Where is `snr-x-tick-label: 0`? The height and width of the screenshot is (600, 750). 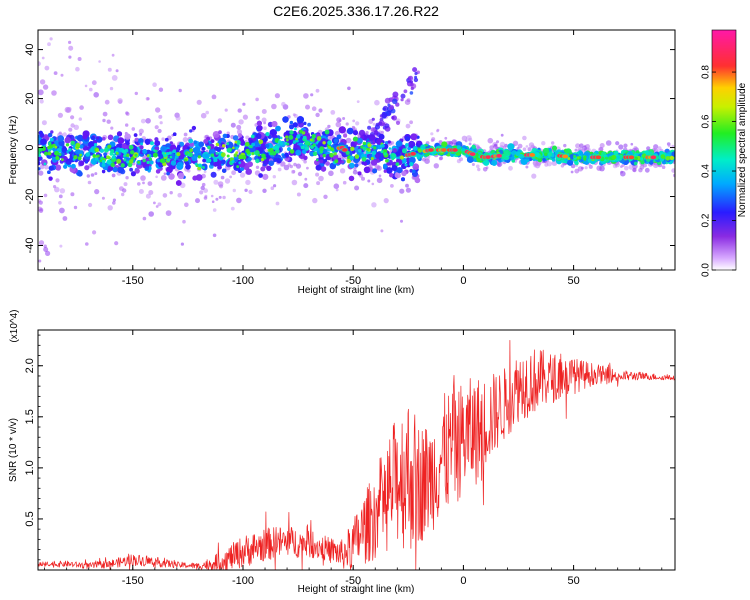
snr-x-tick-label: 0 is located at coordinates (463, 581).